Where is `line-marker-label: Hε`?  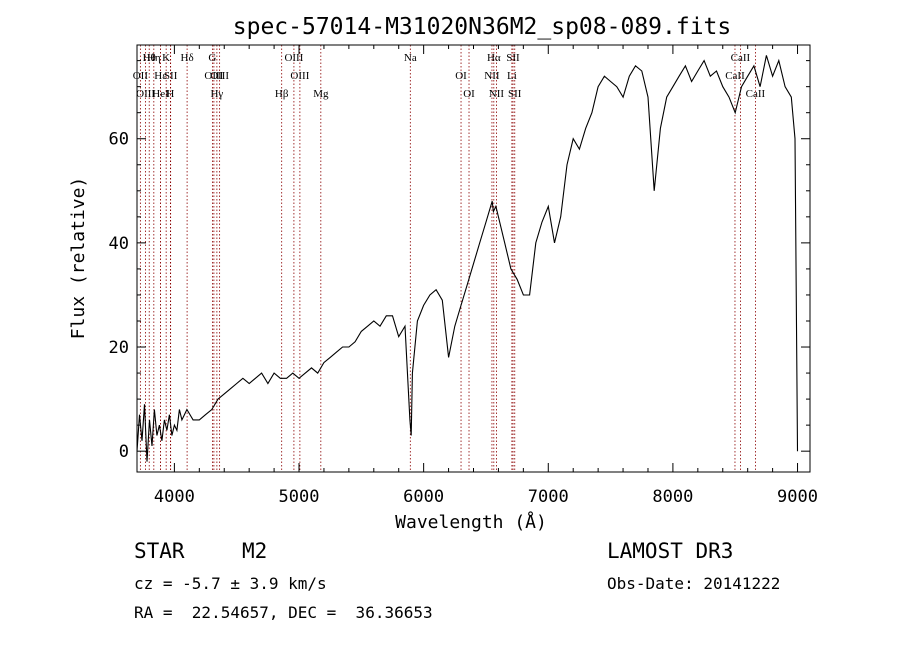
line-marker-label: Hε is located at coordinates (160, 76).